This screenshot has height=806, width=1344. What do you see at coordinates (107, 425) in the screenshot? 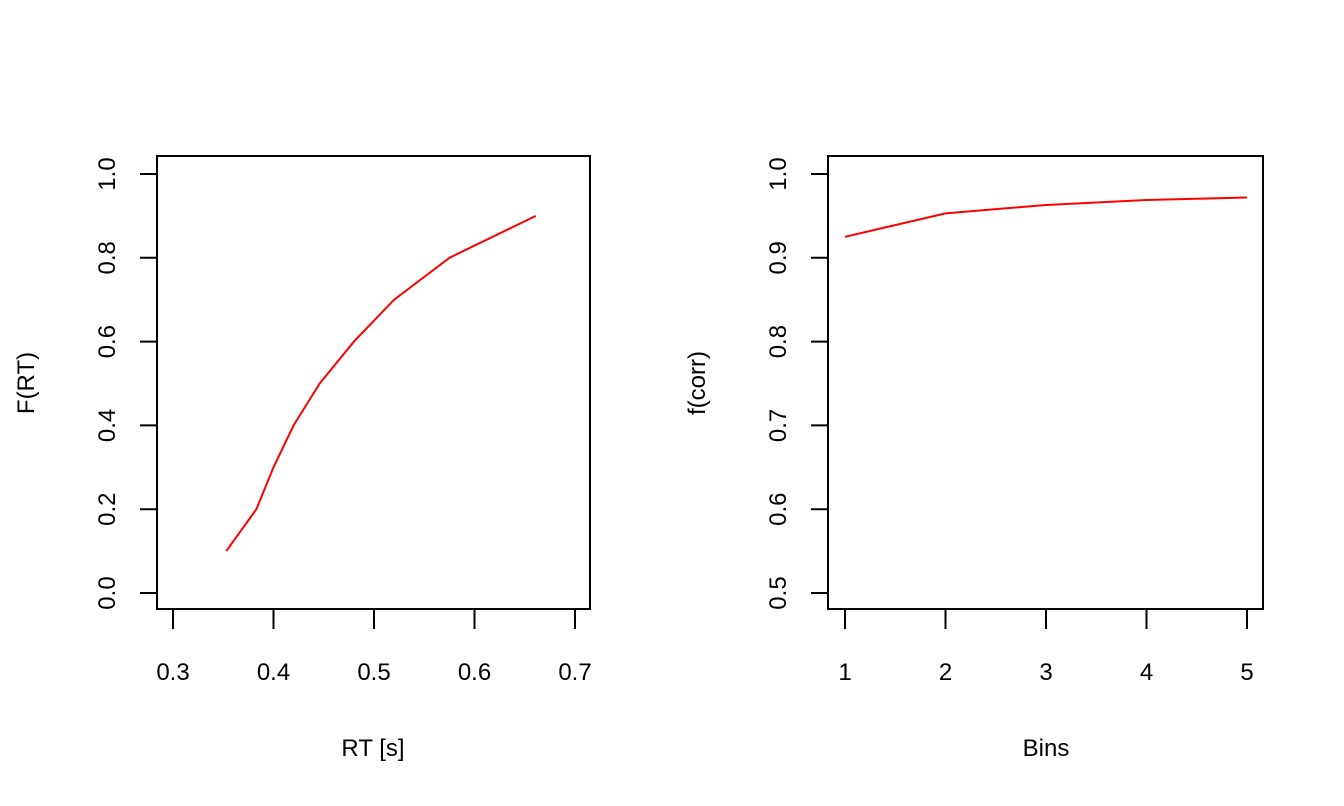
I see `y-tick-label: 0.4` at bounding box center [107, 425].